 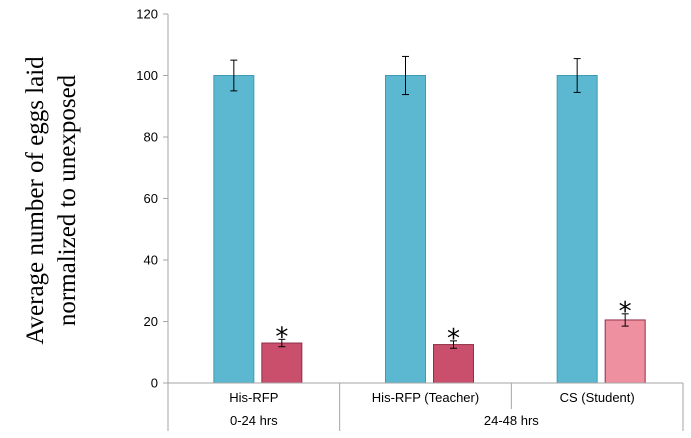 I want to click on y-tick-label: 20, so click(x=151, y=321).